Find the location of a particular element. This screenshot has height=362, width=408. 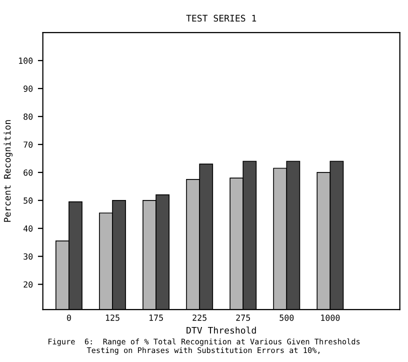

x-tick-label: 1000 is located at coordinates (330, 317).